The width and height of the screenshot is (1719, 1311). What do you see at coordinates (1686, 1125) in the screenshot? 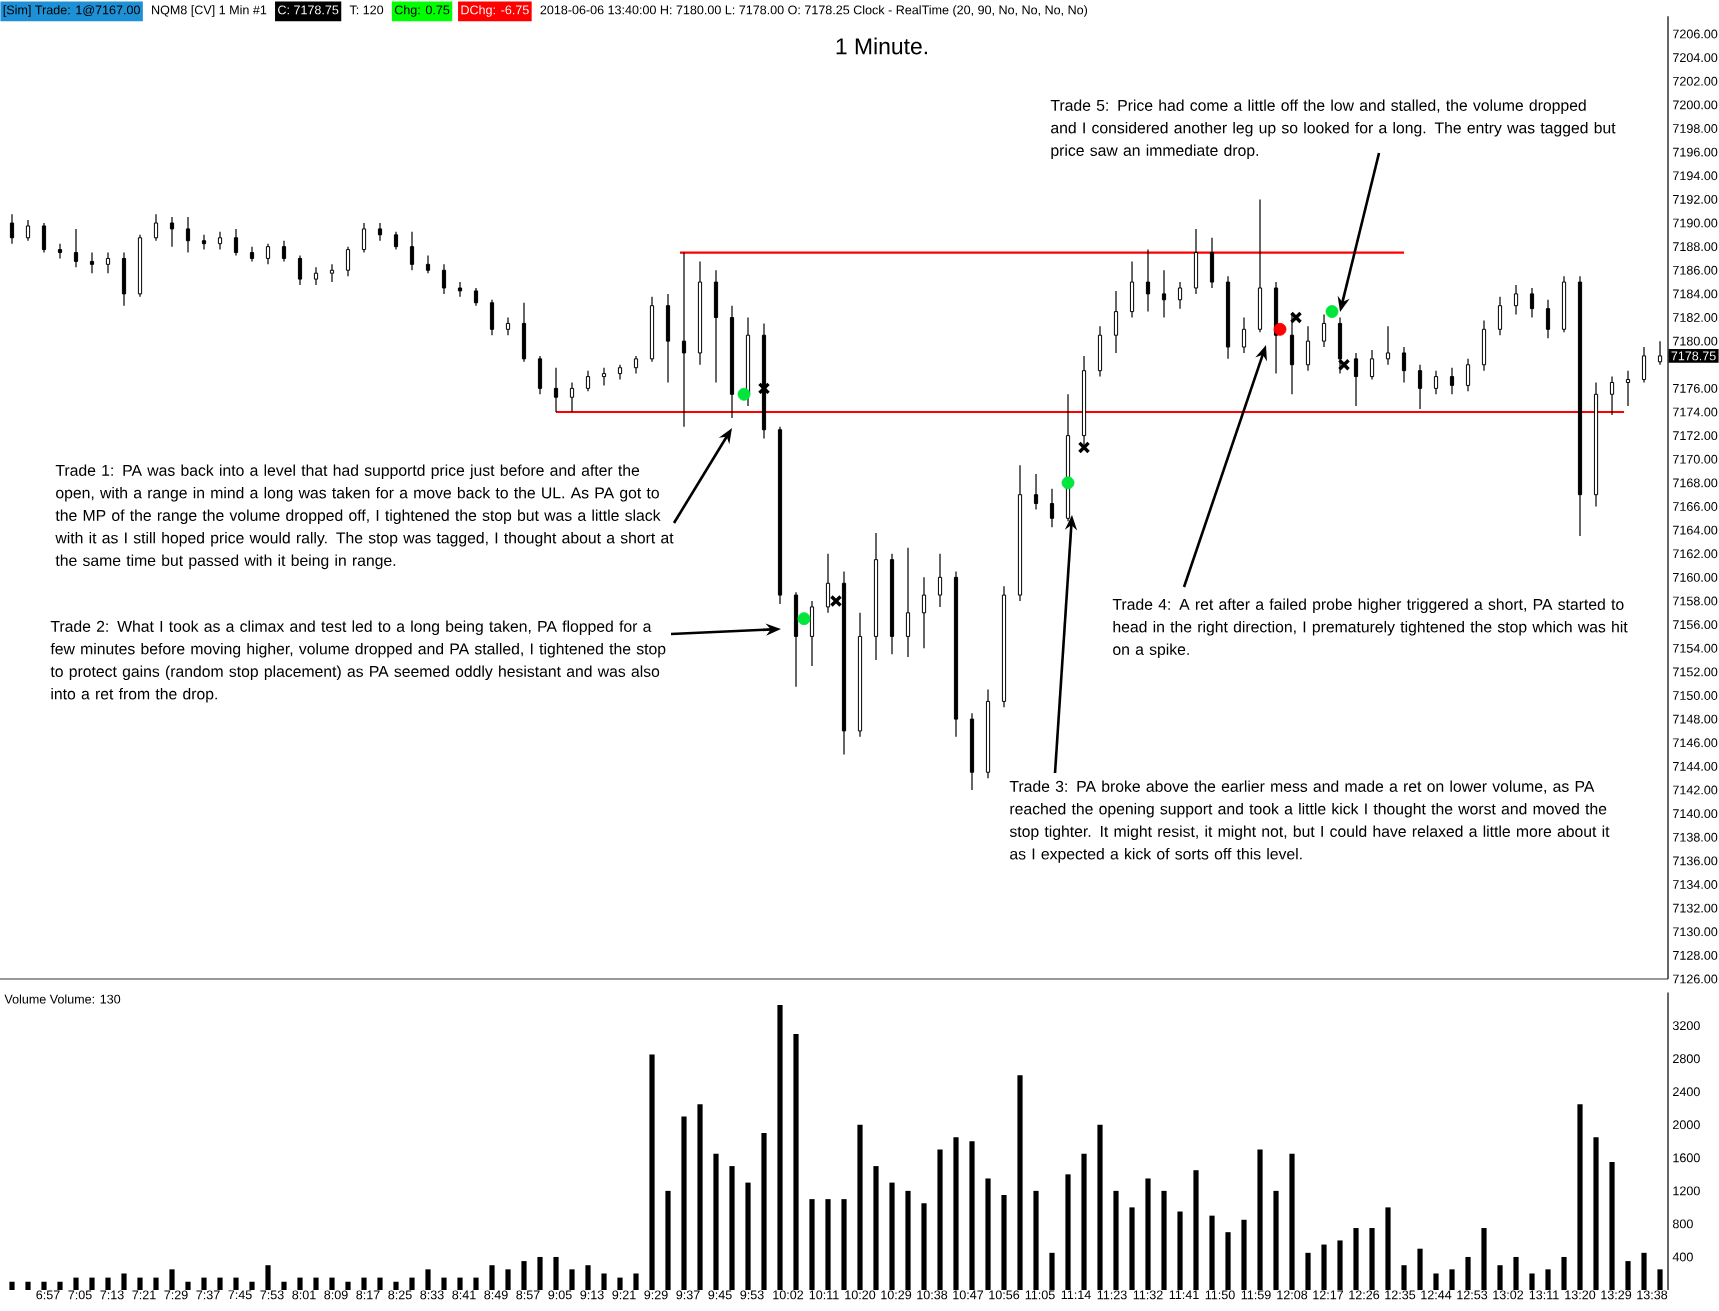
I see `y-tick-label: 2000` at bounding box center [1686, 1125].